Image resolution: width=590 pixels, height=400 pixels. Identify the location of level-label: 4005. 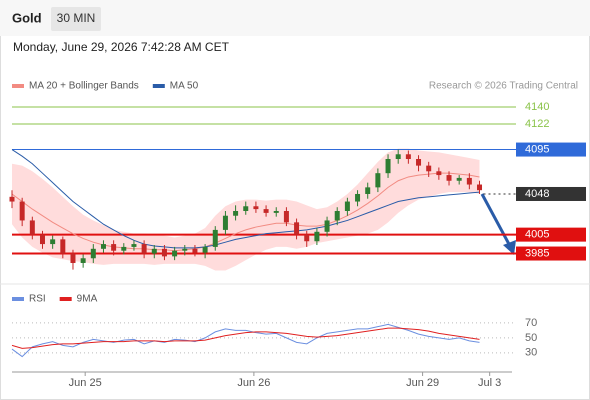
(537, 235).